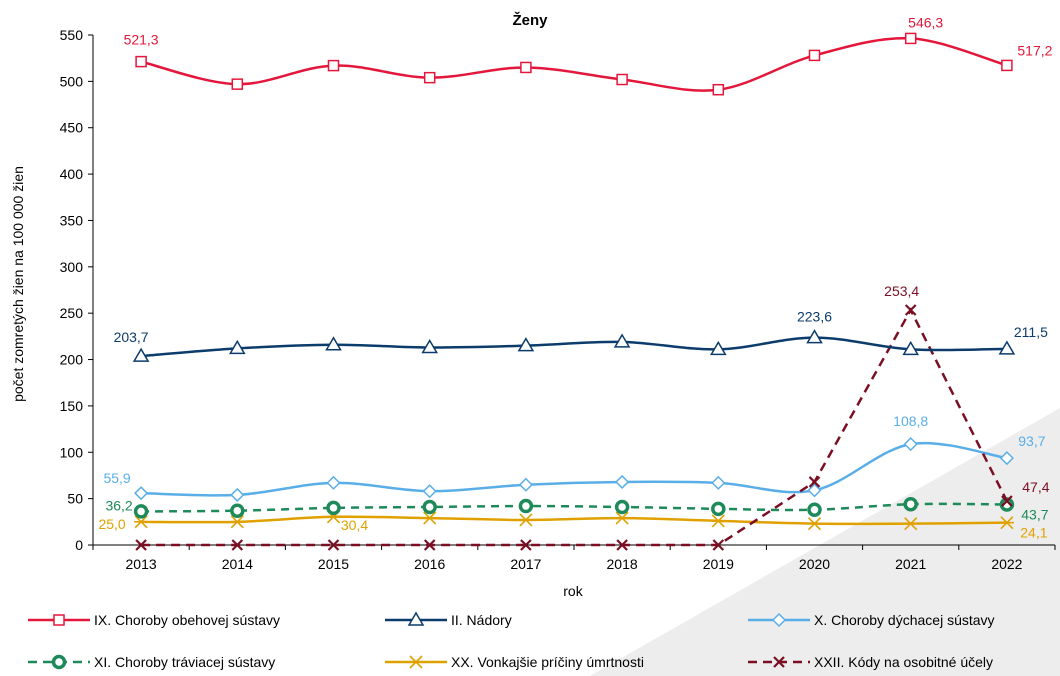  What do you see at coordinates (111, 524) in the screenshot?
I see `data-label: 25,0` at bounding box center [111, 524].